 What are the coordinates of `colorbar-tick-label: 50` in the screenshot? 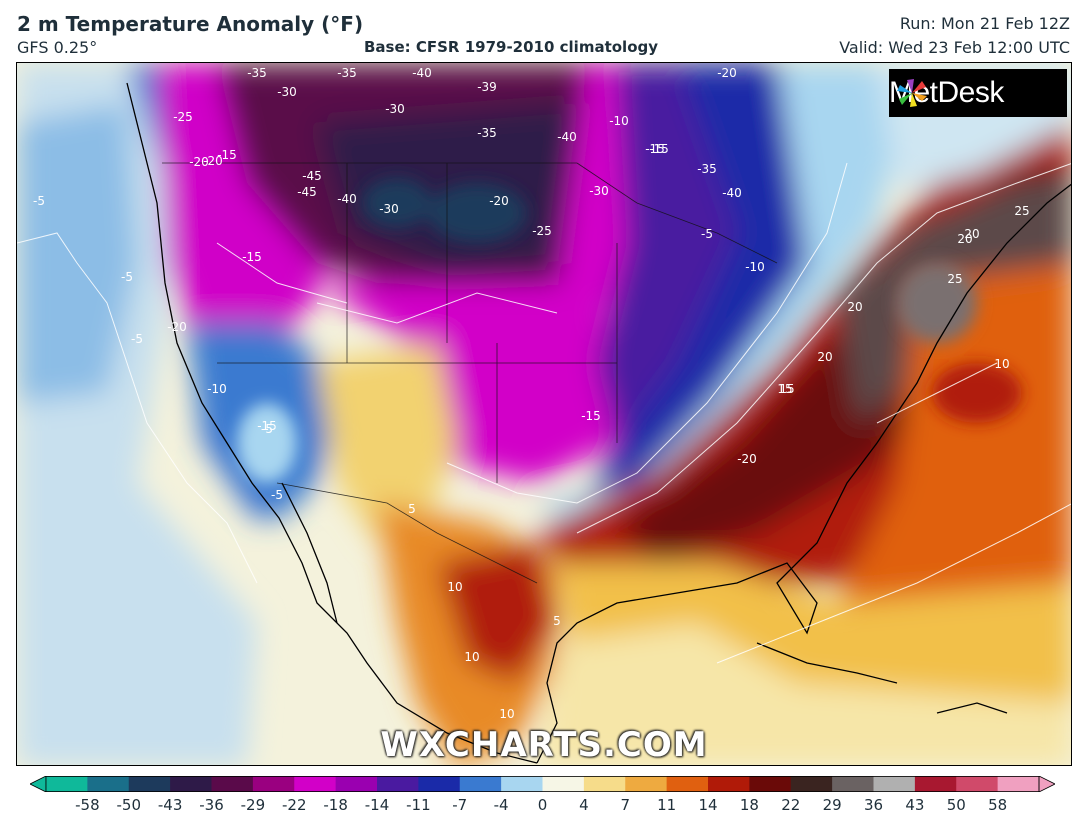 It's located at (956, 805).